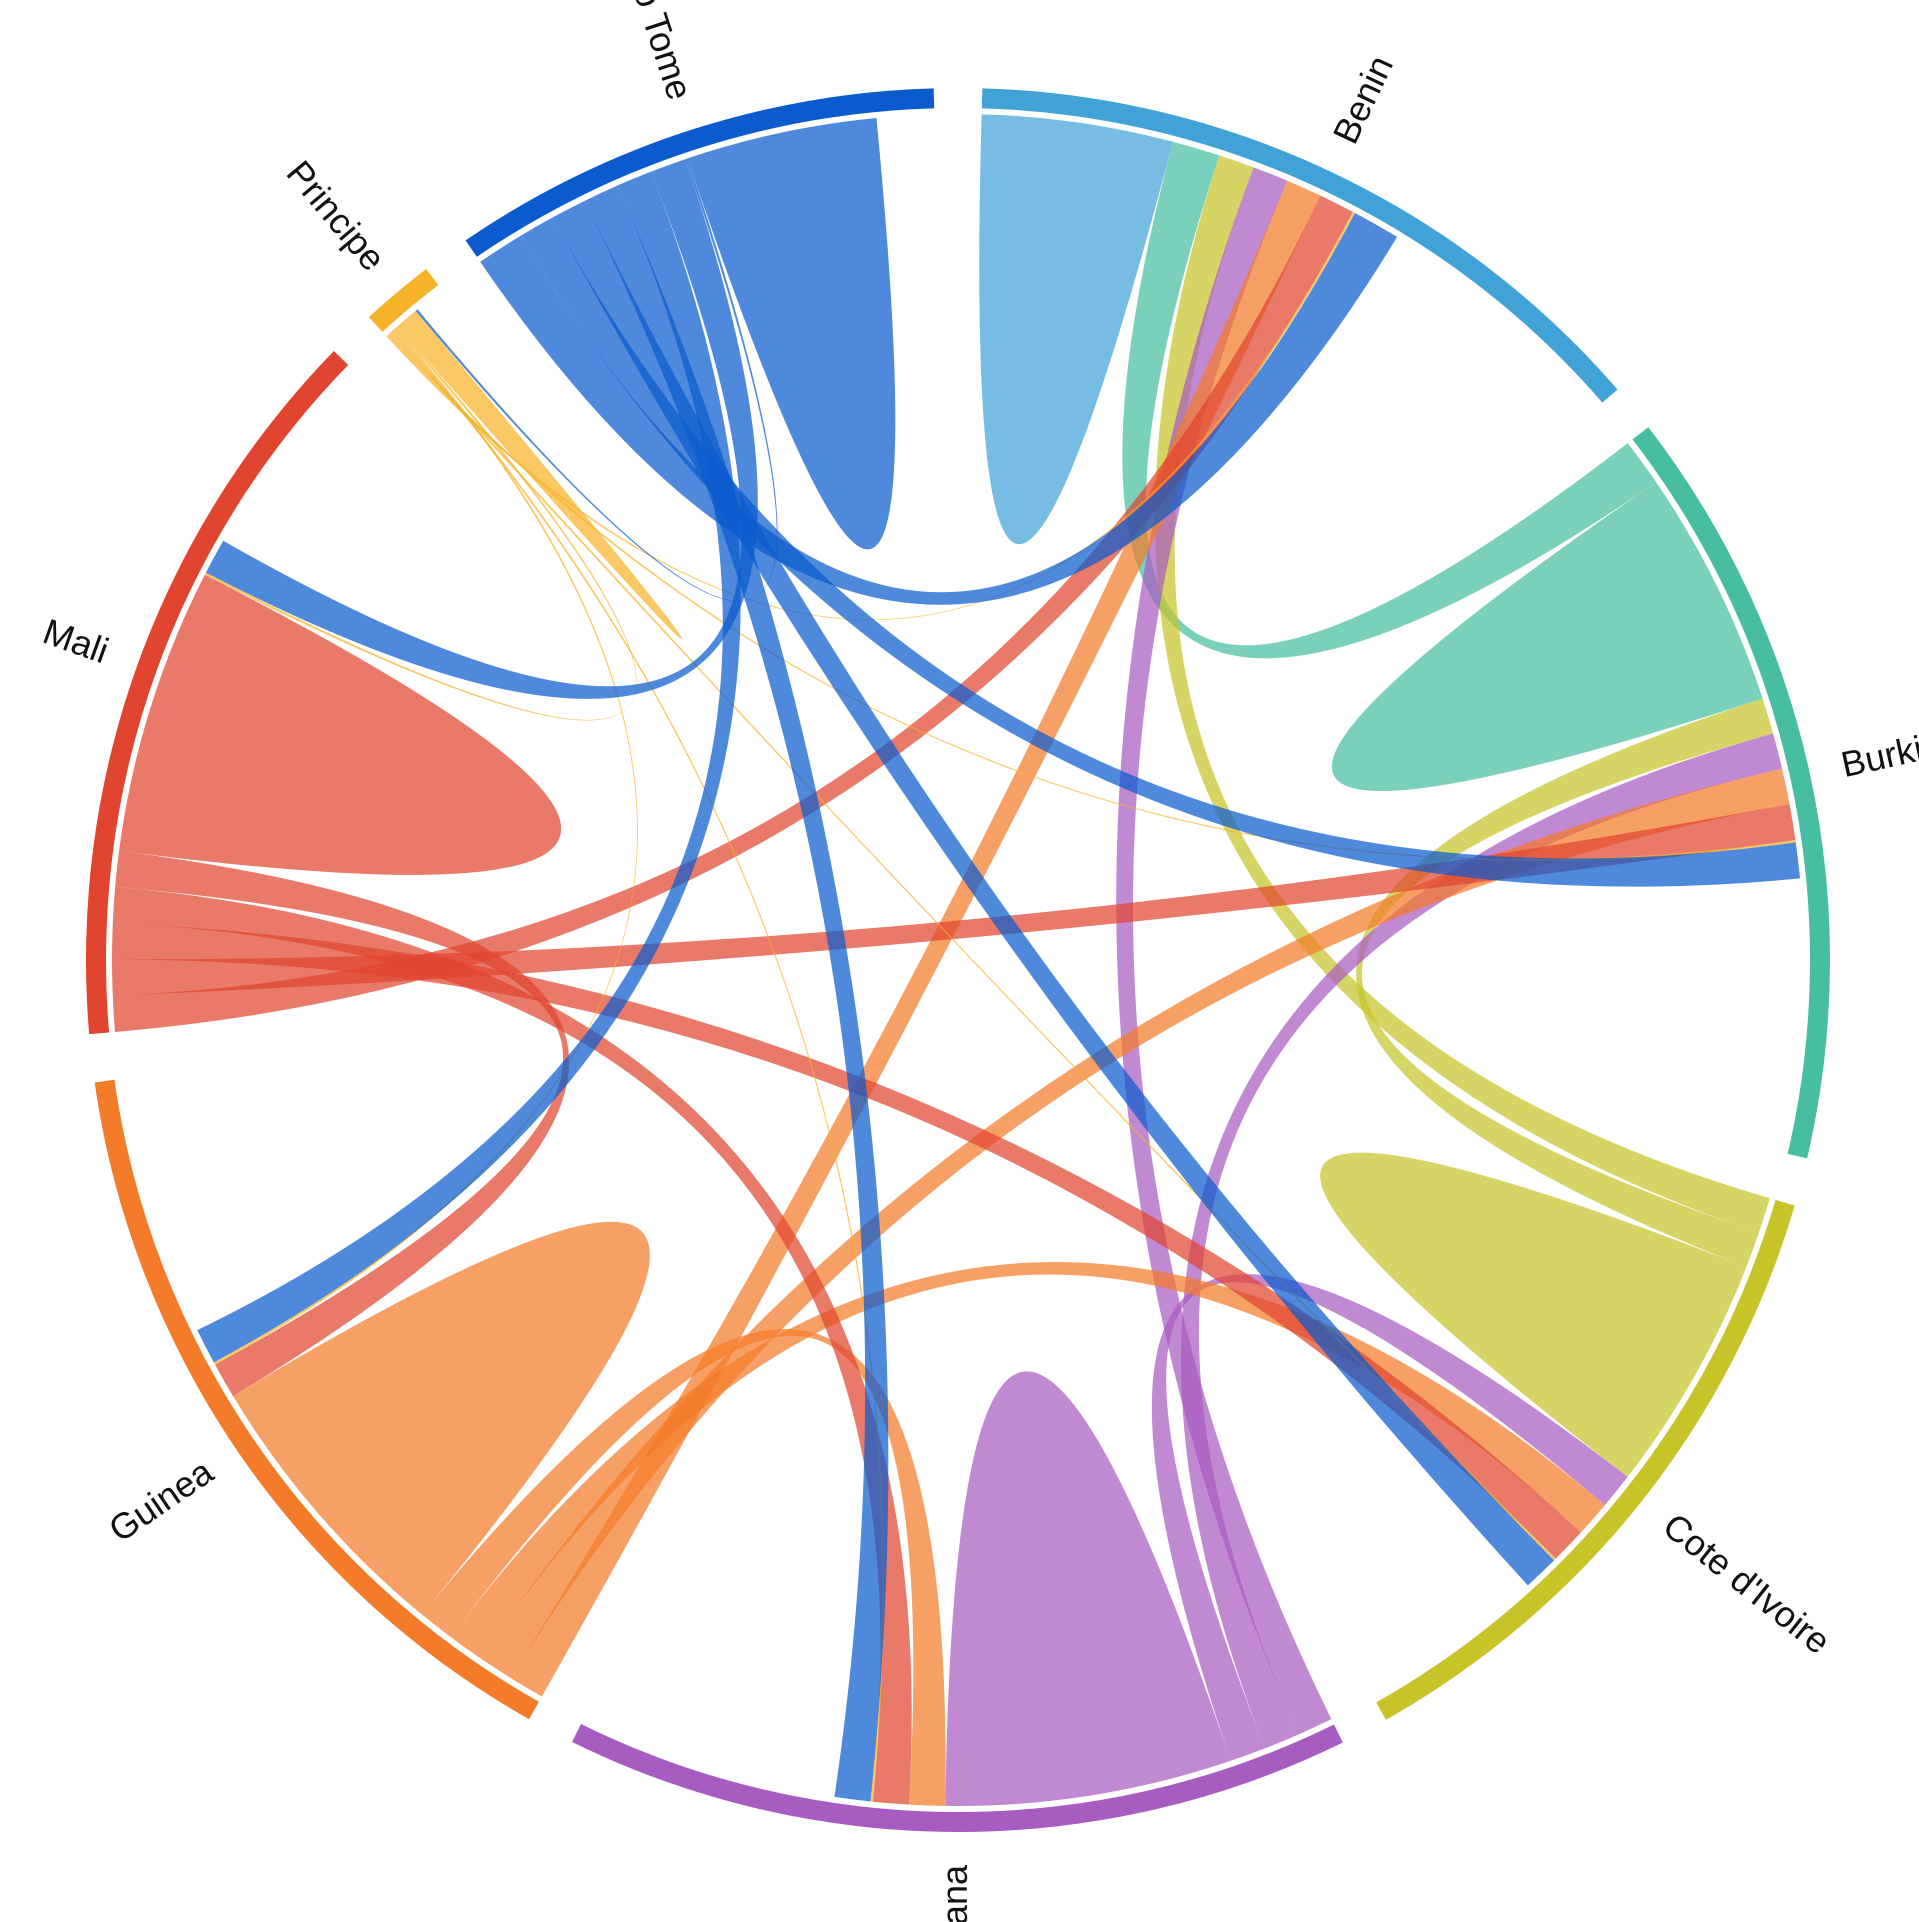 This screenshot has height=1922, width=1919. Describe the element at coordinates (1533, 1314) in the screenshot. I see `chord-cote-d-ivoire-to-cote-d-ivoire` at that location.